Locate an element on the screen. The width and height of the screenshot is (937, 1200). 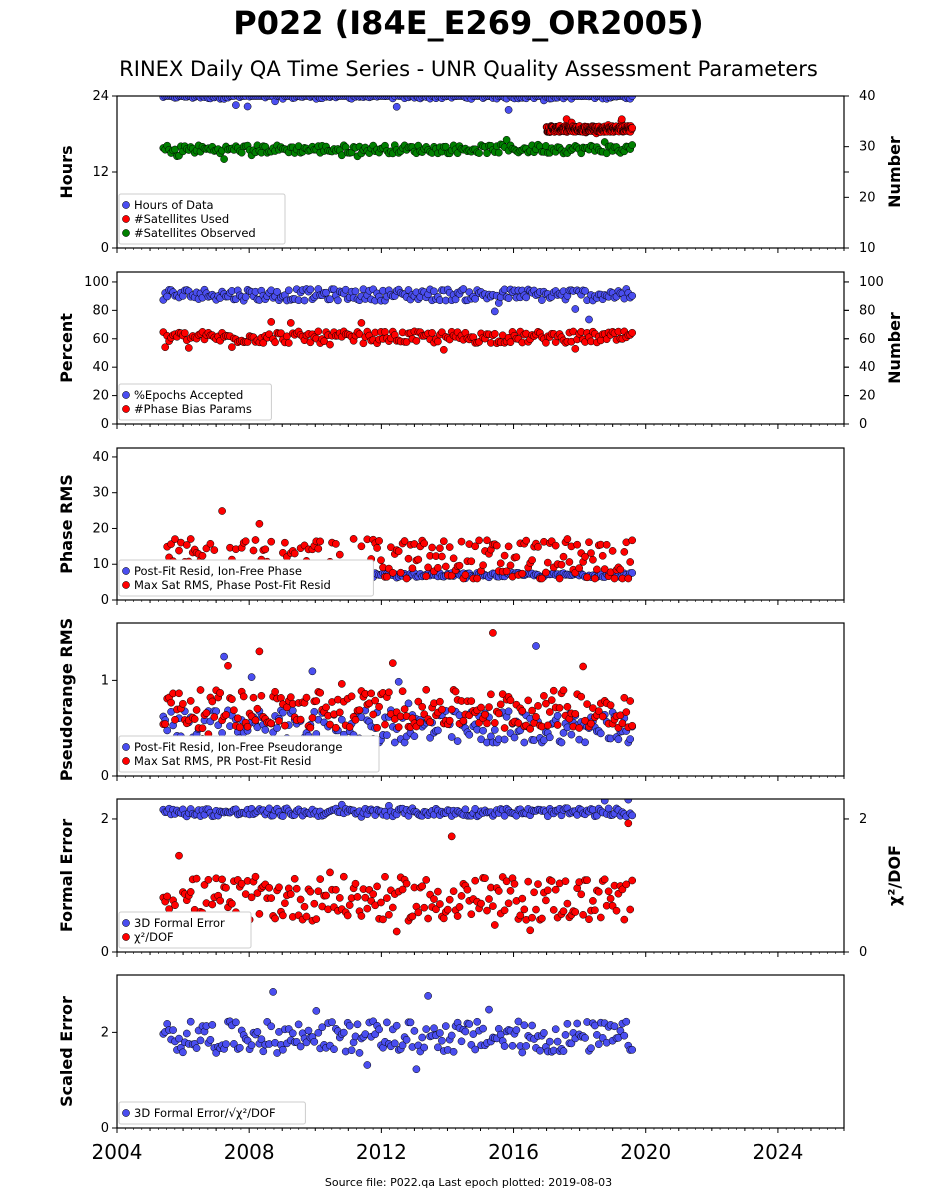
x-tick-labels: 2004 2008 2012 2016 2020 2024 is located at coordinates (448, 1152).